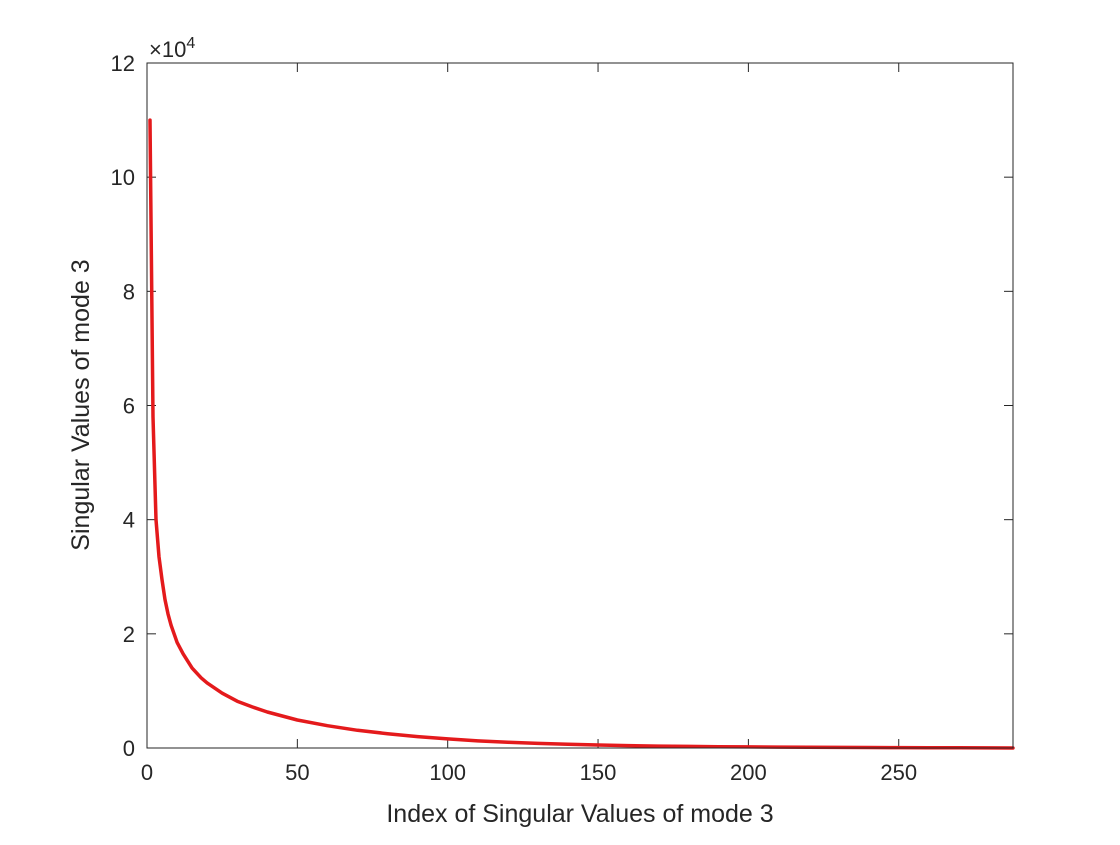 Image resolution: width=1120 pixels, height=845 pixels. I want to click on y-tick-label: 2, so click(129, 634).